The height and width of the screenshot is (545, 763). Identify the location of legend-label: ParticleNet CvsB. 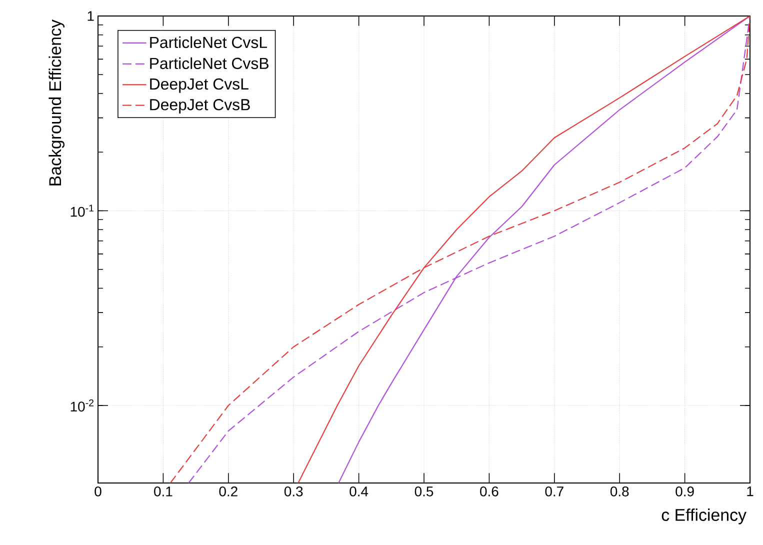
(209, 63).